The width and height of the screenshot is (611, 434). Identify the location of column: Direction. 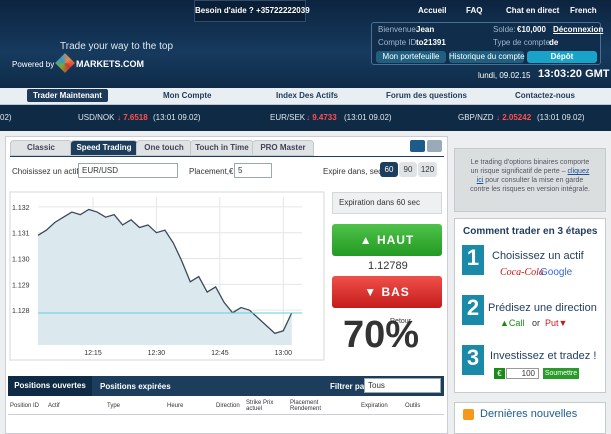
(228, 406).